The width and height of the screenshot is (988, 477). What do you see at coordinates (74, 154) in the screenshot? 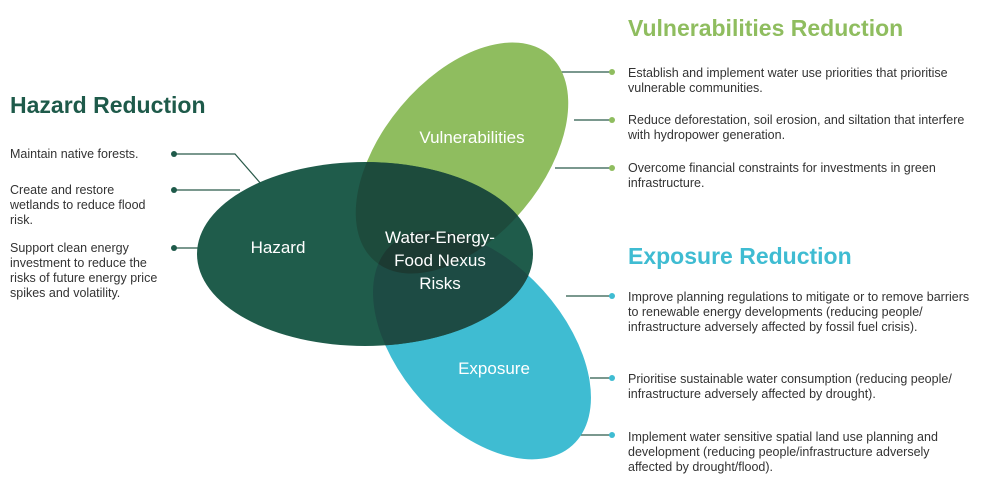
I see `hazard-item: Maintain native forests.` at bounding box center [74, 154].